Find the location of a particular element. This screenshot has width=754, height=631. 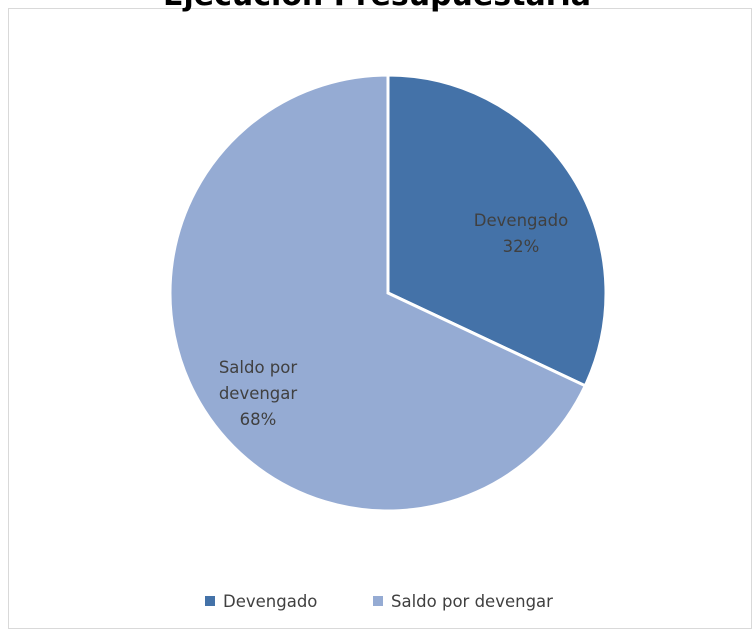

pie-slice-devengado is located at coordinates (497, 230).